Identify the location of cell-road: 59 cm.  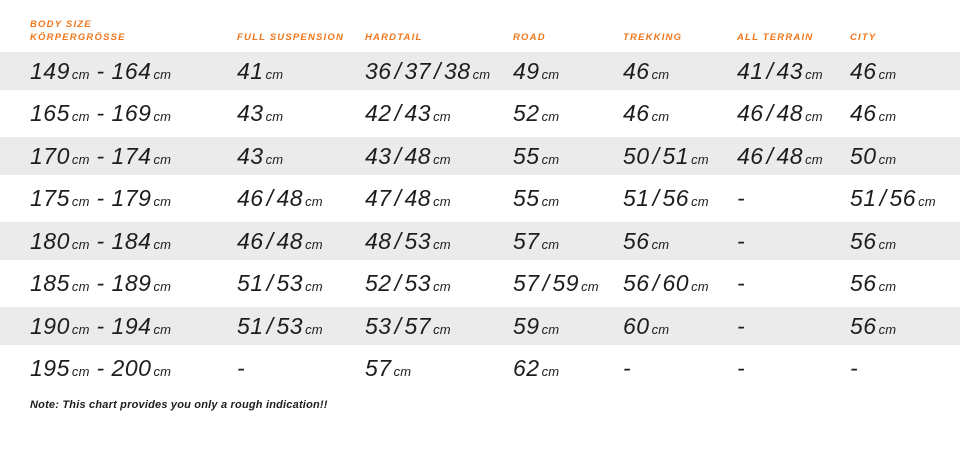
(536, 325).